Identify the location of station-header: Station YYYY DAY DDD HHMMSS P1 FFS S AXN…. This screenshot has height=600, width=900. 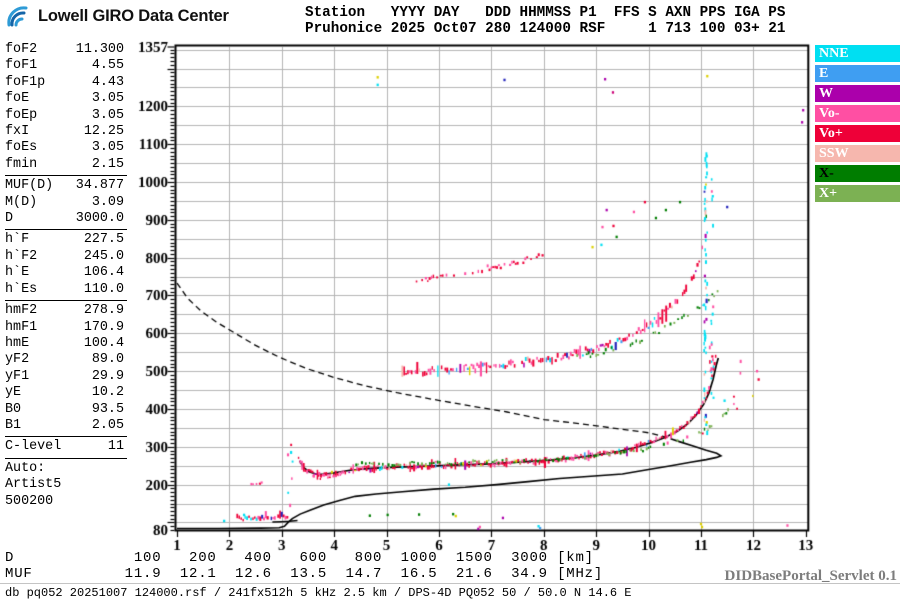
(545, 21).